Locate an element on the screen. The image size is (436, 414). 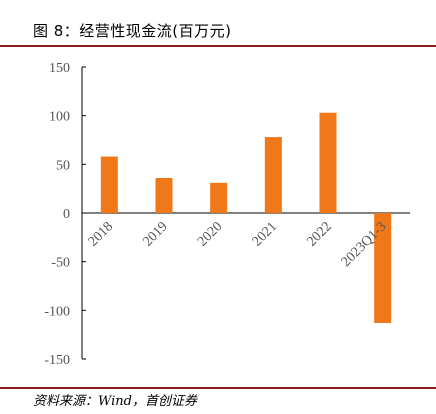
x-tick-label: 2021 is located at coordinates (265, 234).